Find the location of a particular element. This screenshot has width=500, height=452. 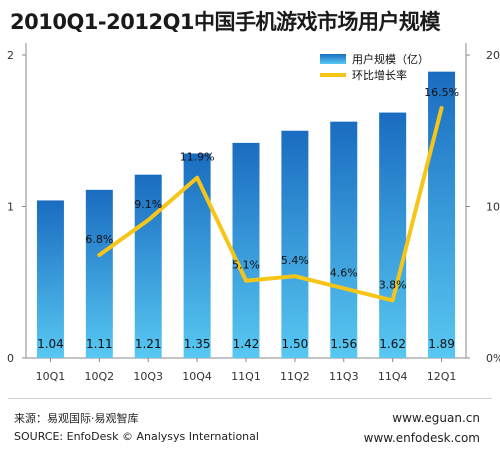

bar-value-label: 1.42 is located at coordinates (246, 344).